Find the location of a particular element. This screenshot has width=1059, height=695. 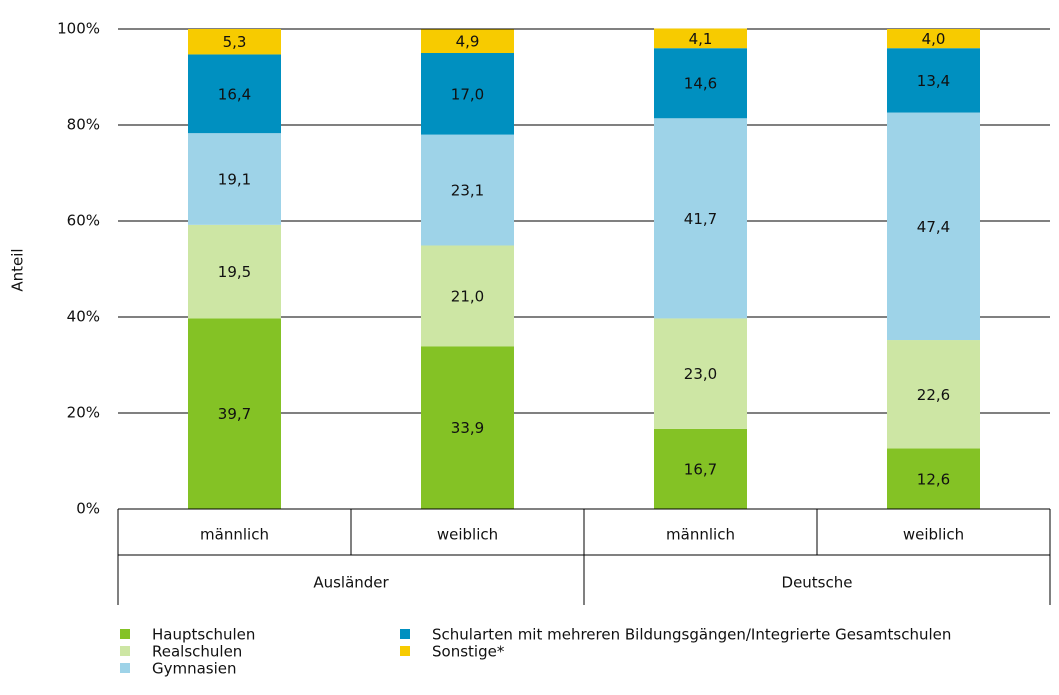

data-label: 39,7 is located at coordinates (234, 414).